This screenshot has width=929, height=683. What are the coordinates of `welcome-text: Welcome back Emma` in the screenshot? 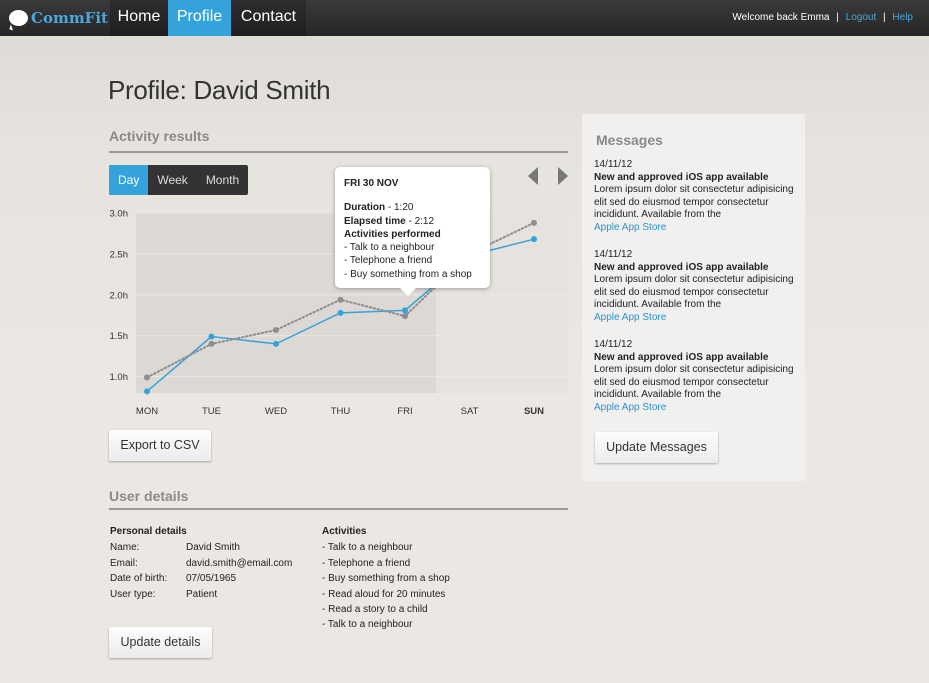 It's located at (781, 17).